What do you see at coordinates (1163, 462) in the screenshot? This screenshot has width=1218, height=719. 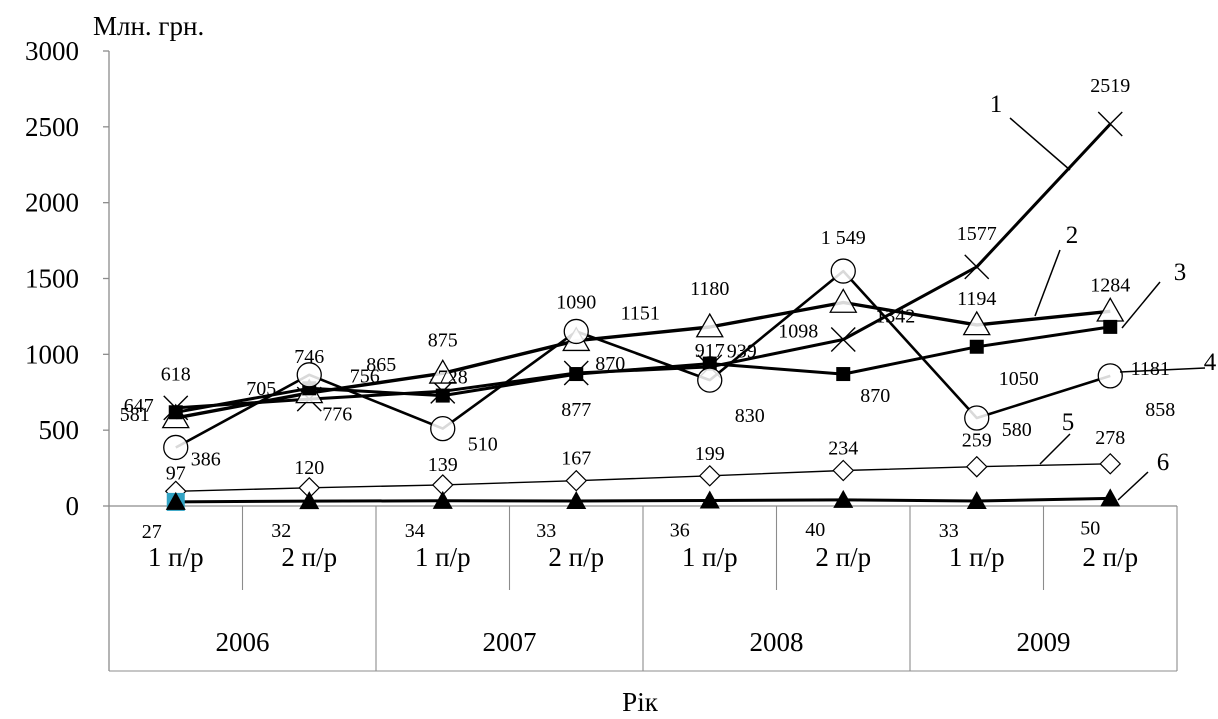 I see `series-number-6: 6` at bounding box center [1163, 462].